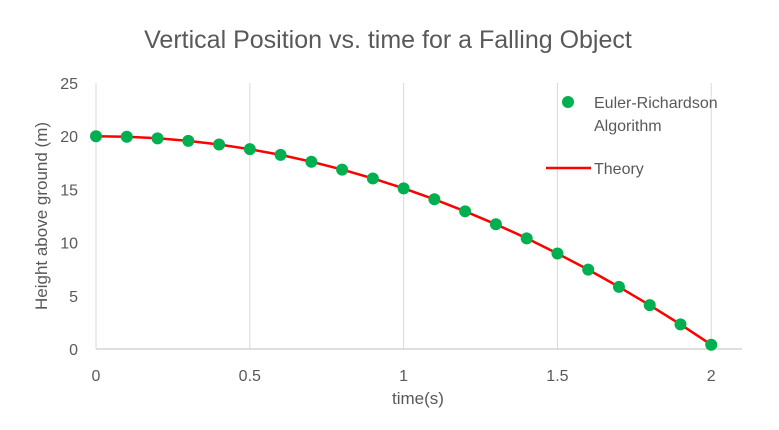  I want to click on y-tick-label: 5, so click(73, 297).